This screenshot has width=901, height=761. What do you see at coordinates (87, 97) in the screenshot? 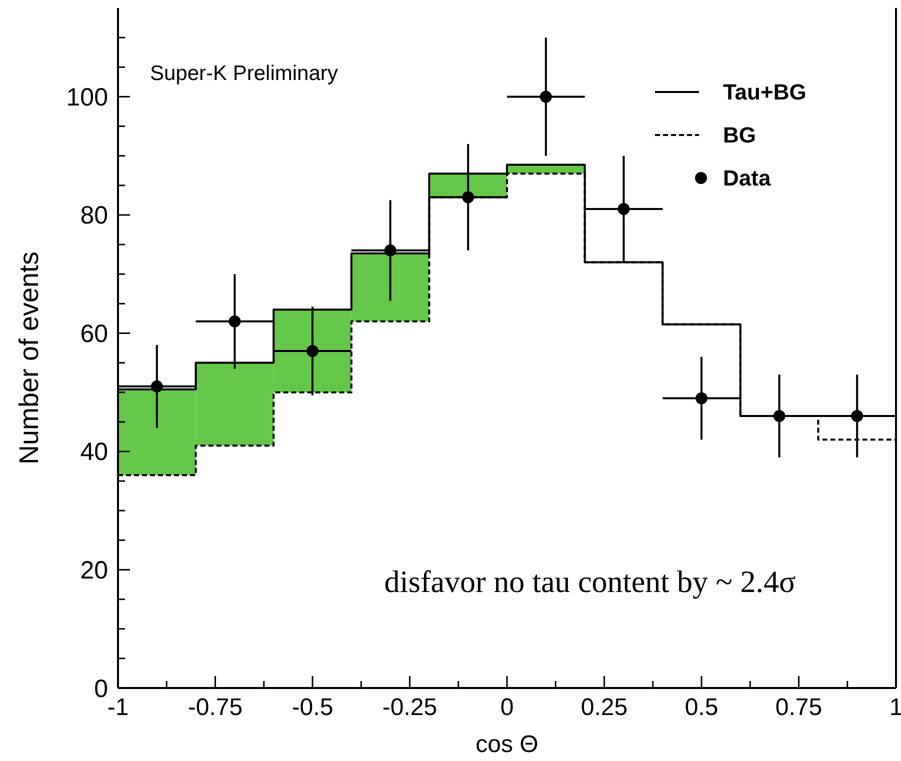
I see `y-tick-label: 100` at bounding box center [87, 97].